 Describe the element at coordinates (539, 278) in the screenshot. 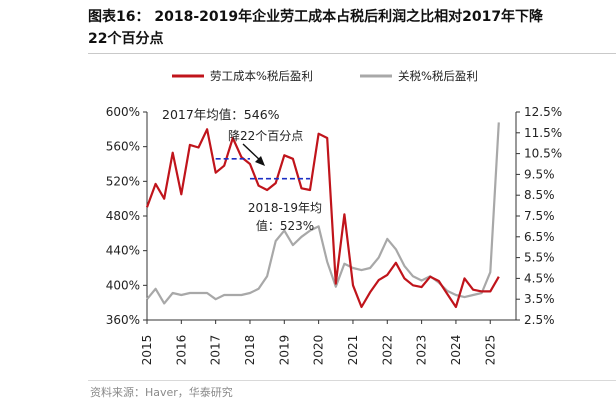

I see `y-right-tick-label: 4.5%` at that location.